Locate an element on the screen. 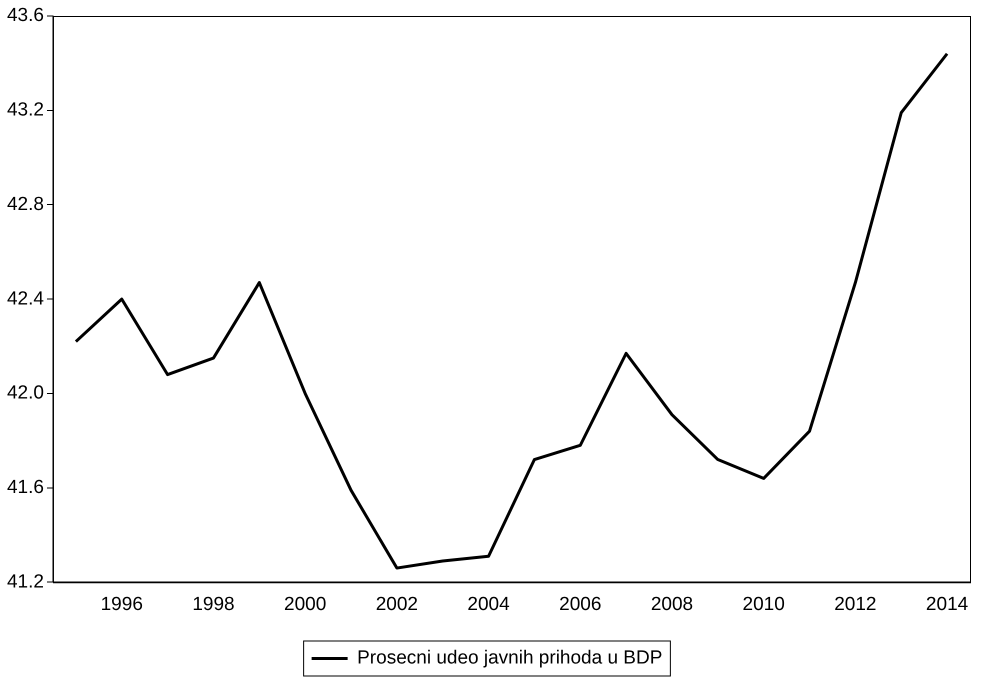  y-tick-label: 41.2 is located at coordinates (25, 581).